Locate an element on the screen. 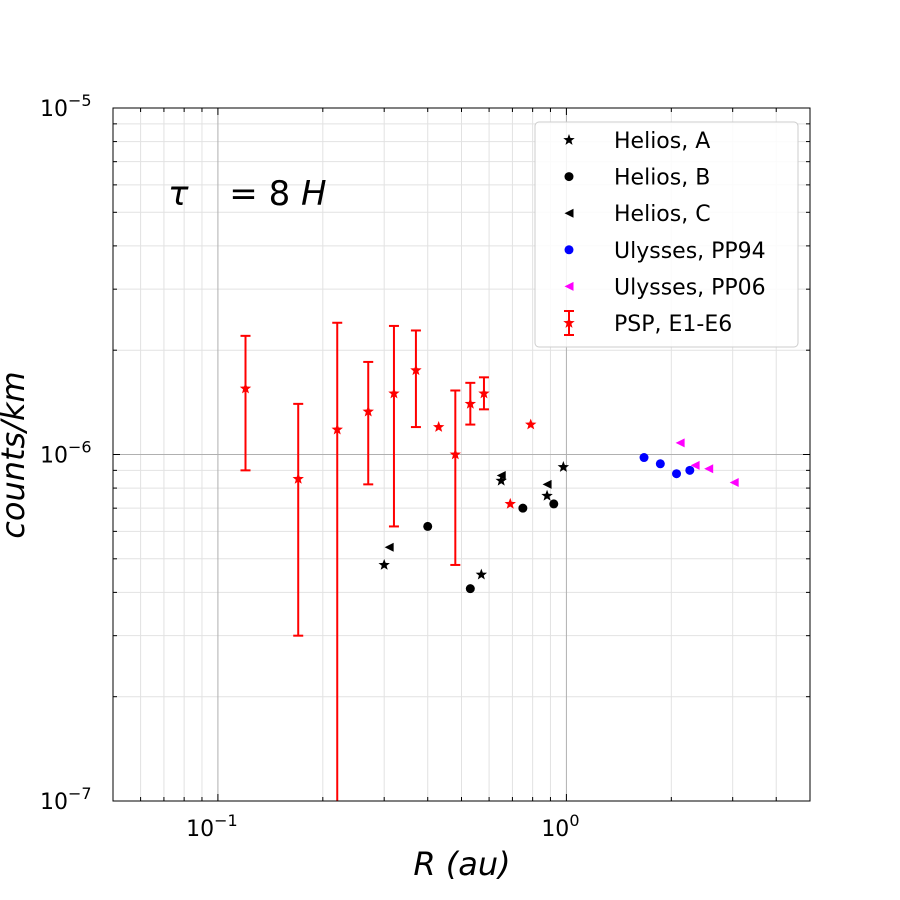 Image resolution: width=900 pixels, height=900 pixels. y-tick-label-exponent: −6 is located at coordinates (80, 447).